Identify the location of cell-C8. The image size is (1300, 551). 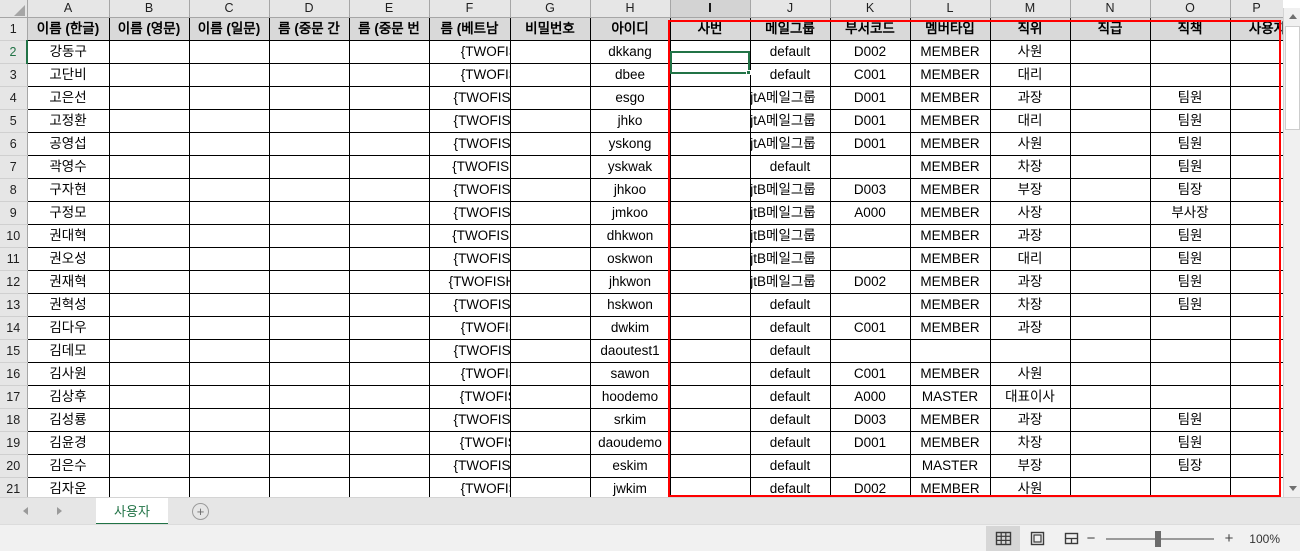
(229, 190).